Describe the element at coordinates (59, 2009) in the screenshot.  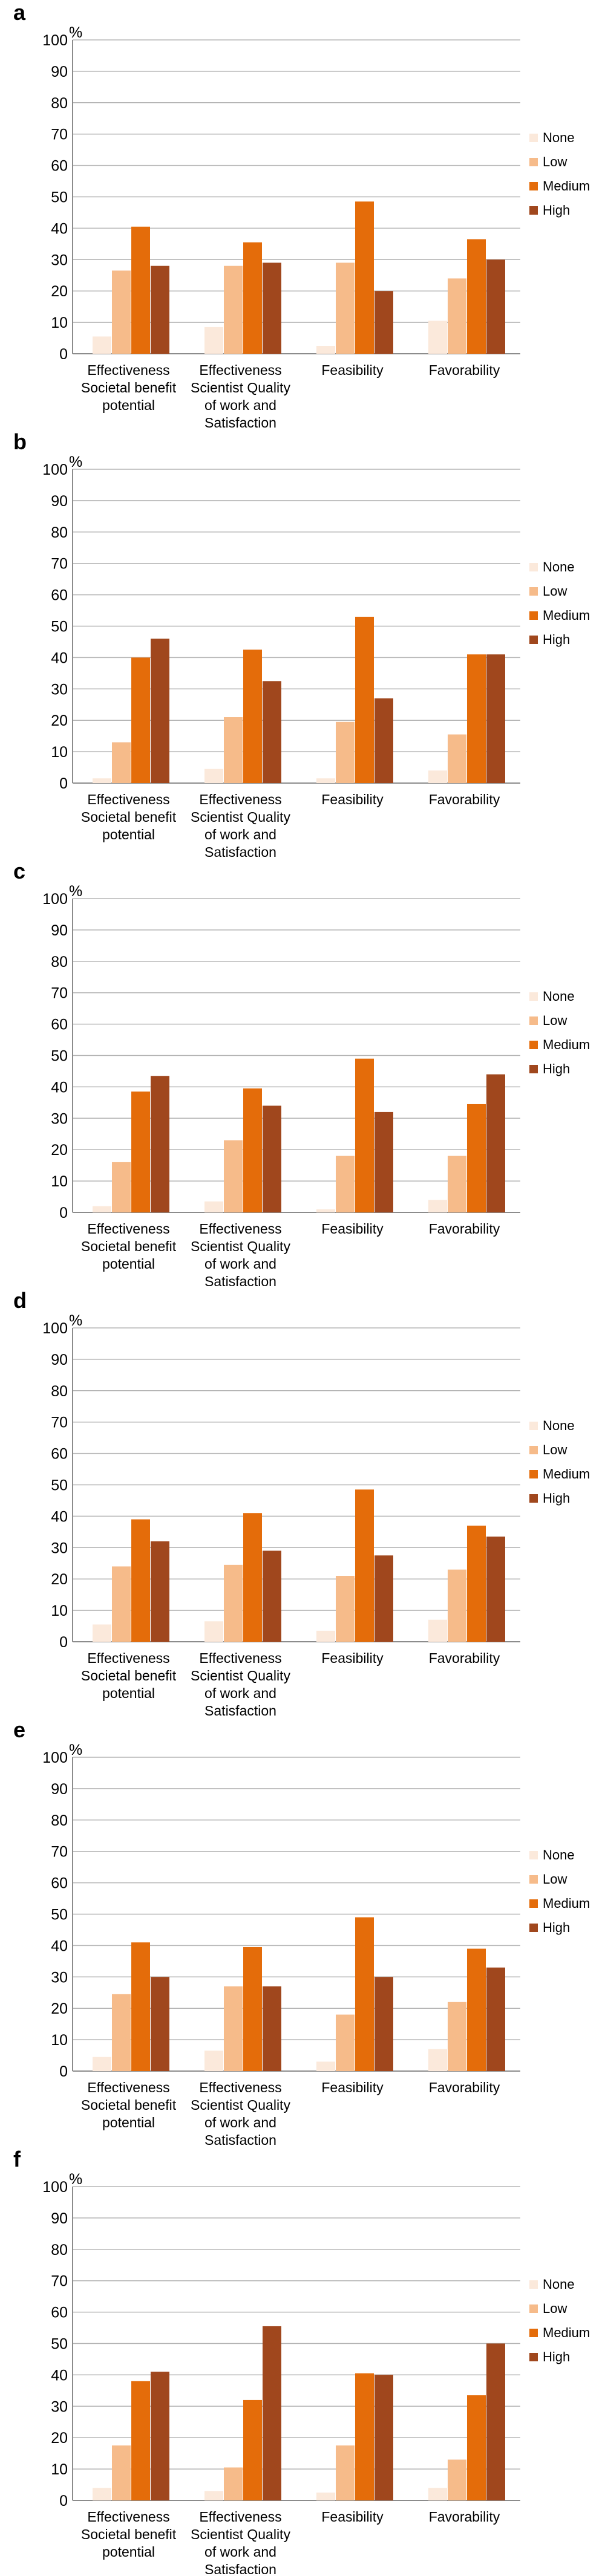
I see `y-tick-label: 20` at that location.